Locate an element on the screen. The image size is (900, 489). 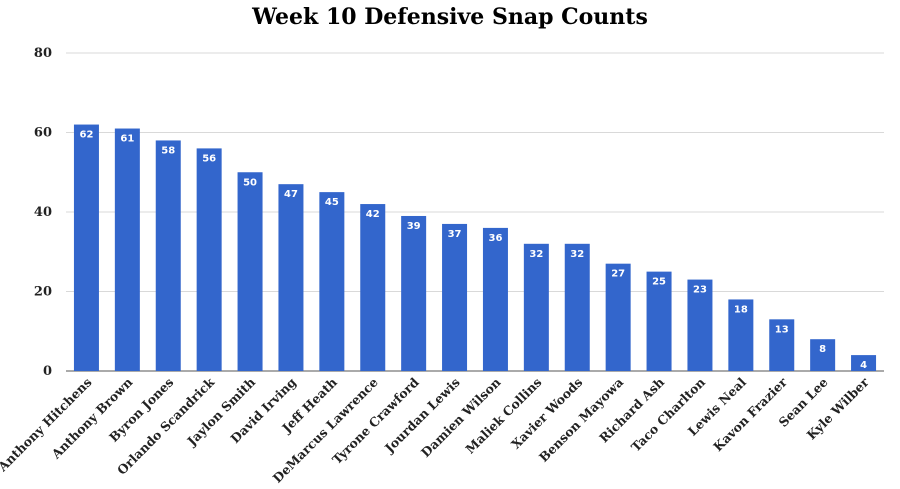
data-label: 13 is located at coordinates (782, 329).